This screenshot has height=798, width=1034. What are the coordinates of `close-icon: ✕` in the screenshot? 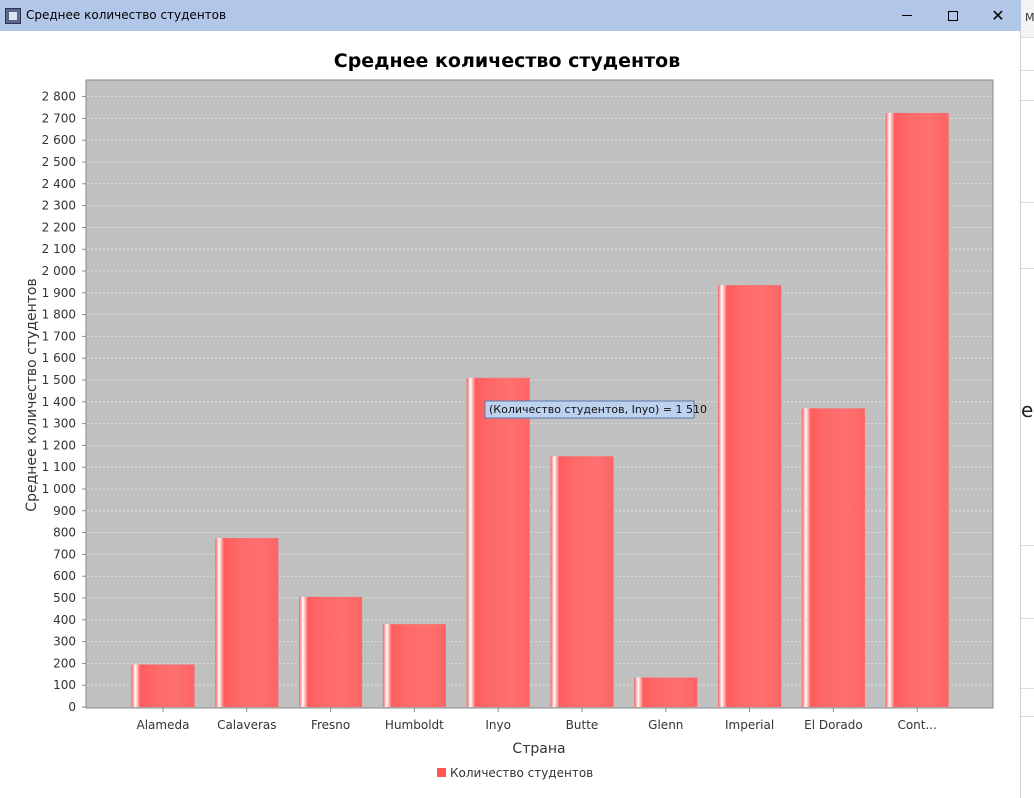 It's located at (998, 15).